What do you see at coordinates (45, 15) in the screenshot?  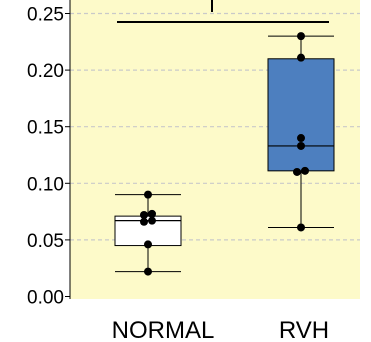 I see `y-tick-label: 0.25` at bounding box center [45, 15].